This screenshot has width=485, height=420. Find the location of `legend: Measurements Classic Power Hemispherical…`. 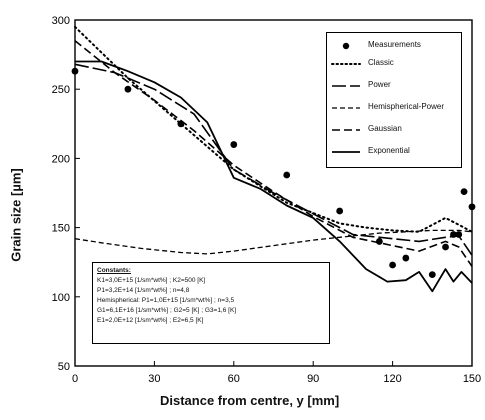

legend: Measurements Classic Power Hemispherical… is located at coordinates (394, 100).